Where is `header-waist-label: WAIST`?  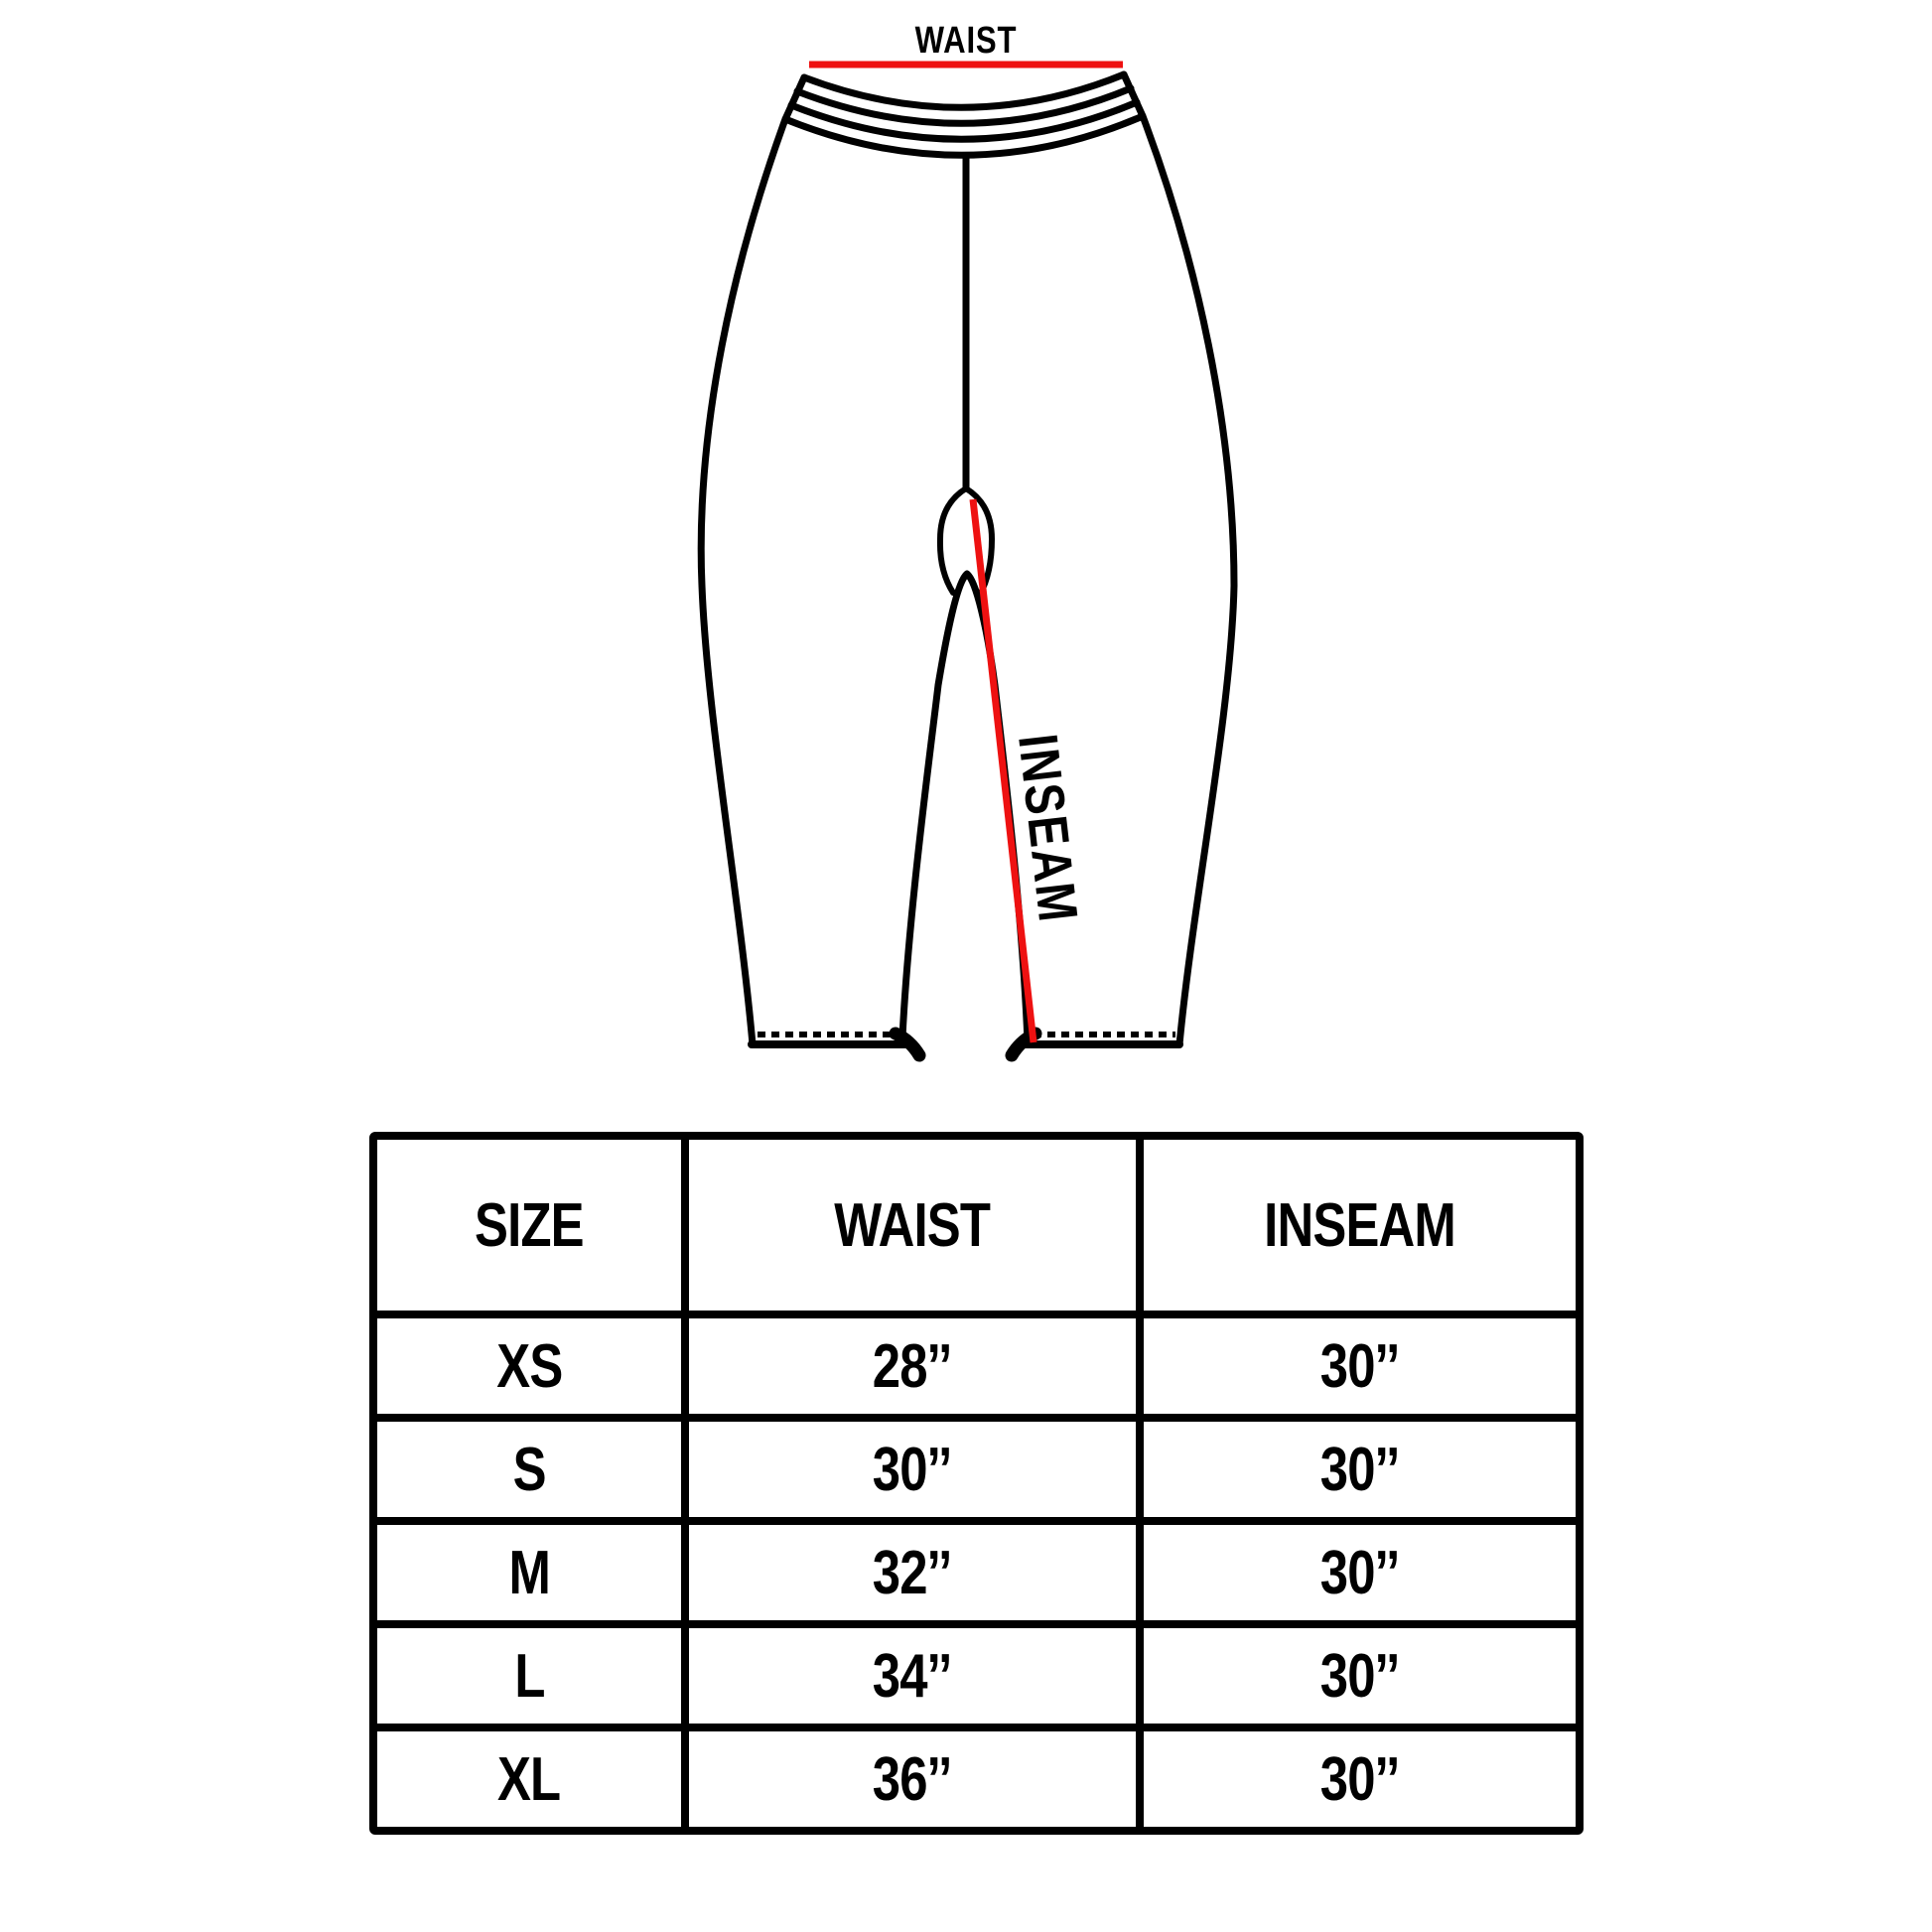
header-waist-label: WAIST is located at coordinates (913, 1225).